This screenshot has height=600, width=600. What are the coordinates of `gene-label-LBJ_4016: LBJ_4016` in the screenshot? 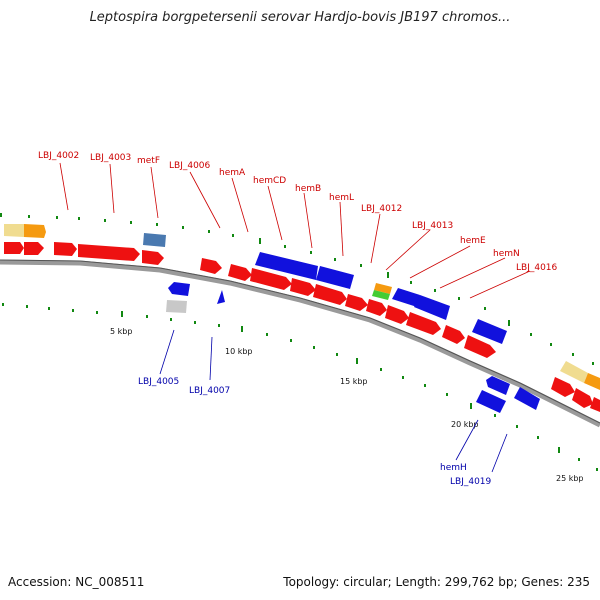 It's located at (537, 268).